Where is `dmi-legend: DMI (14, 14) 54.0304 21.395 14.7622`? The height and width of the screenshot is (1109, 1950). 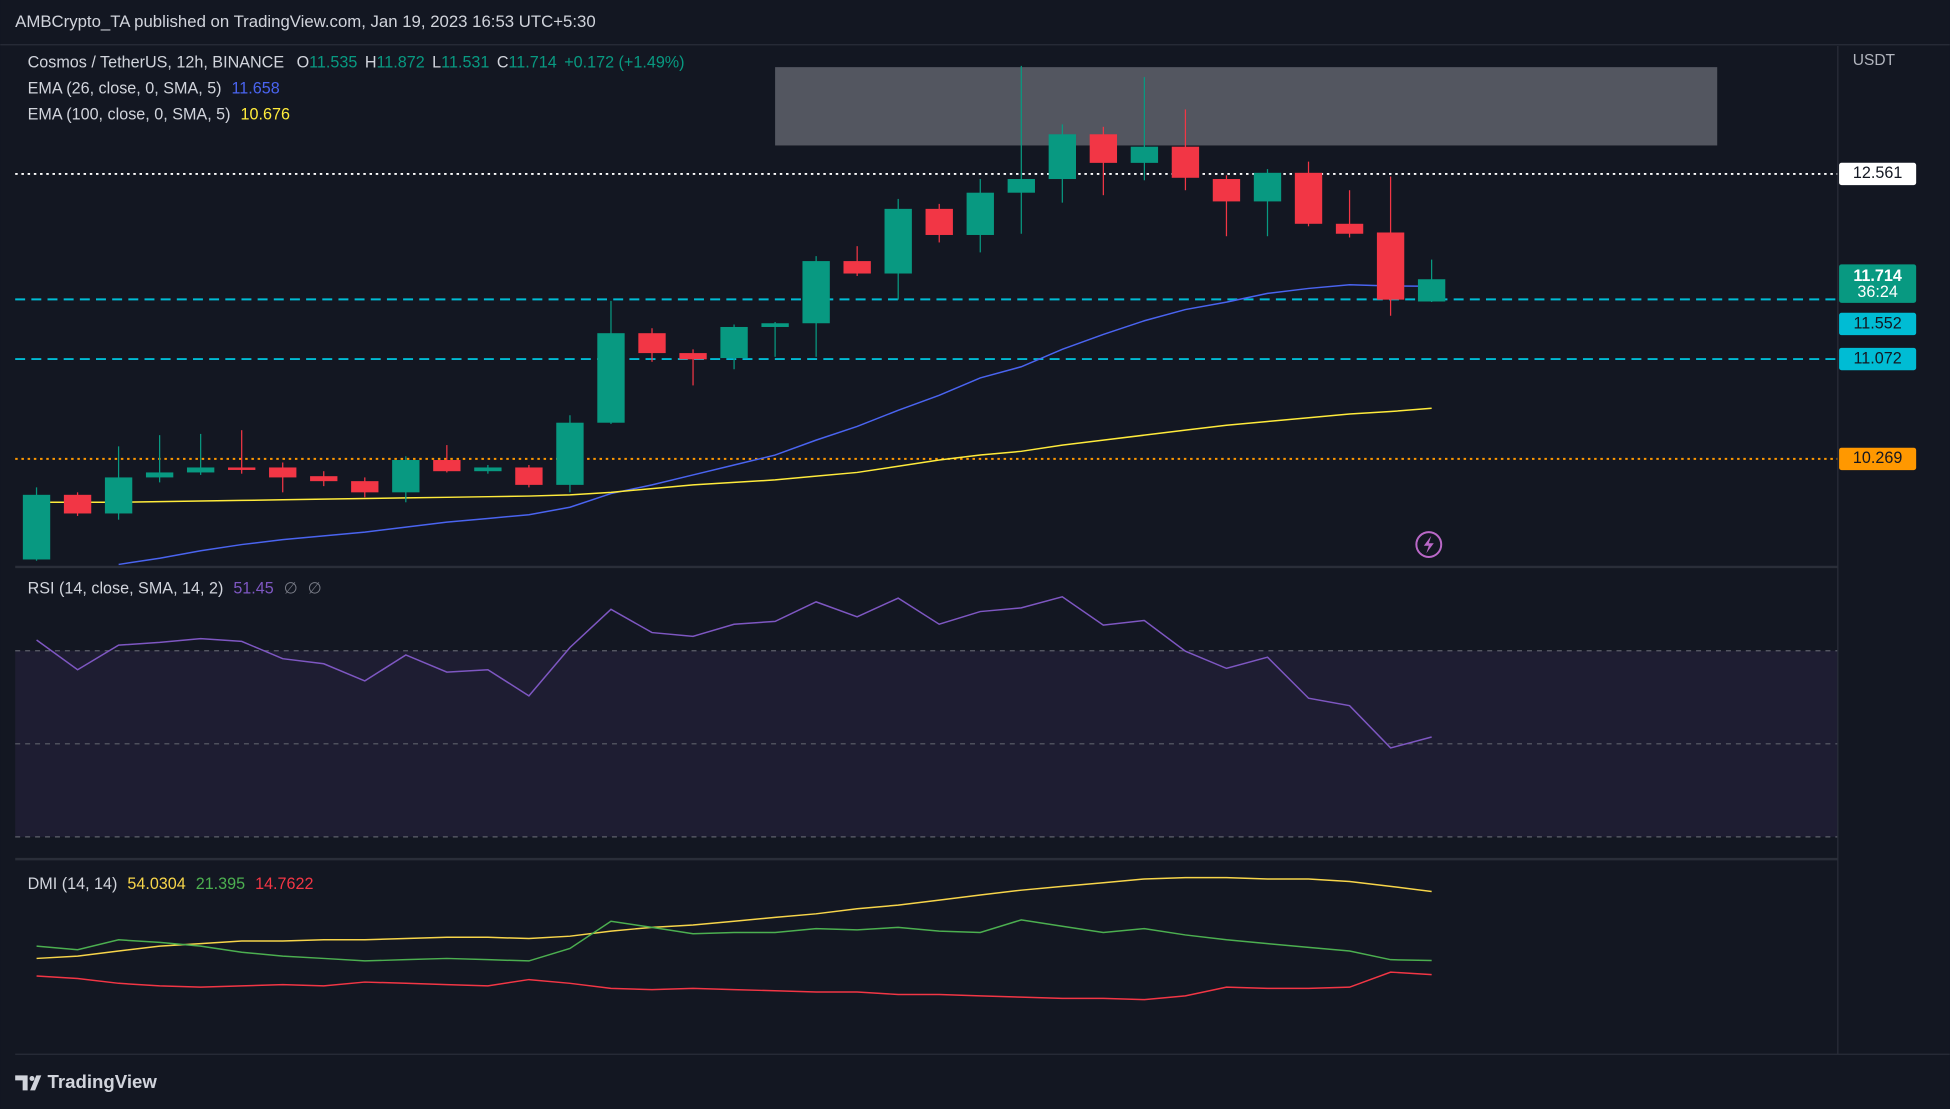
dmi-legend: DMI (14, 14) 54.0304 21.395 14.7622 is located at coordinates (171, 884).